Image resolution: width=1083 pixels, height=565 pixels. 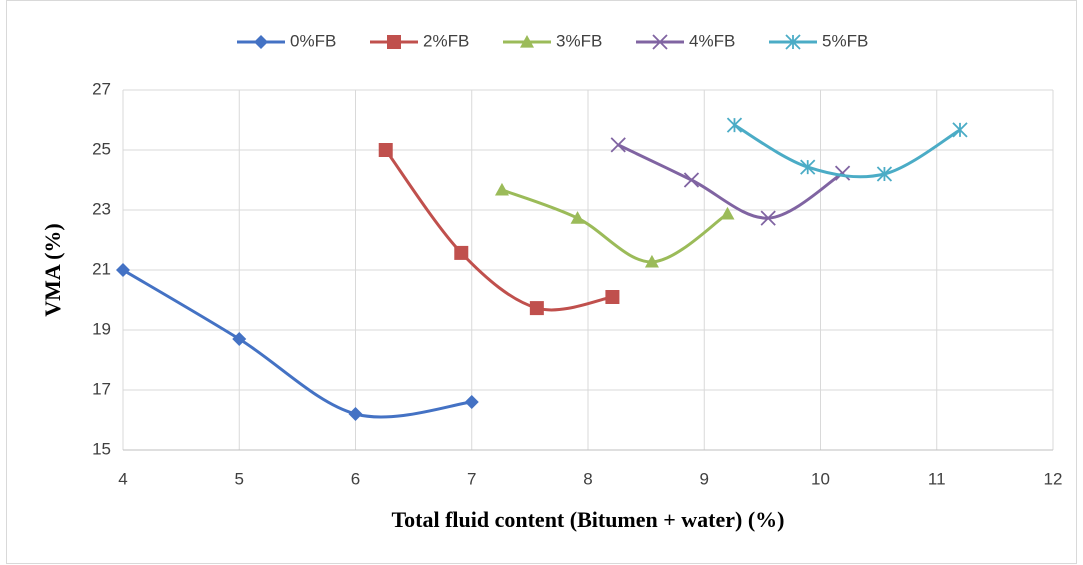 I want to click on y-tick-label: 19, so click(x=101, y=328).